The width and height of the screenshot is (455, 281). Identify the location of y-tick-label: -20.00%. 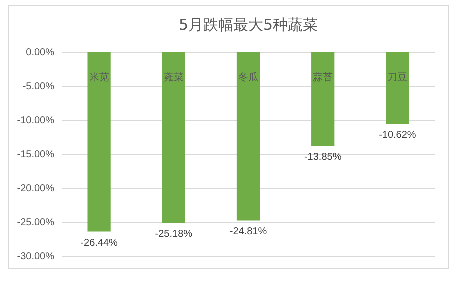
(36, 189).